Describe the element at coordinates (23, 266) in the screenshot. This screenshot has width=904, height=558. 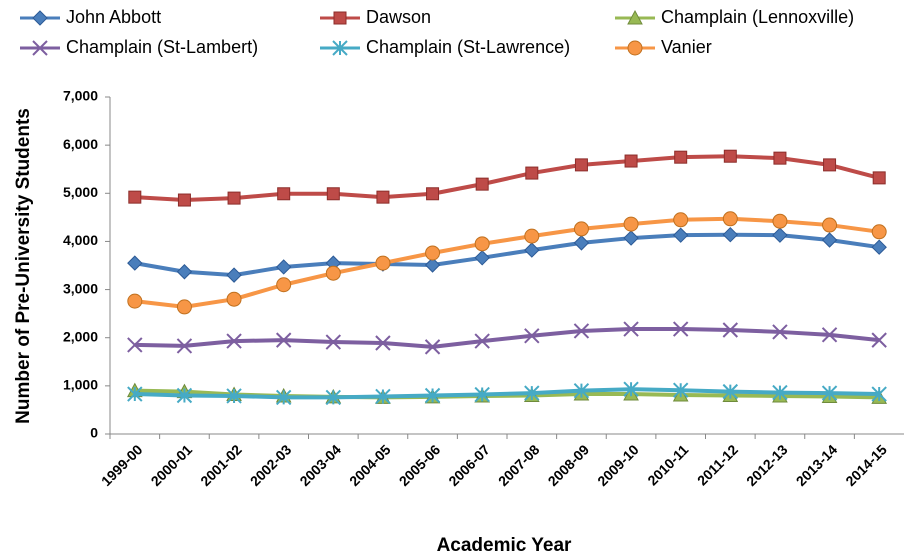
I see `y-axis-title: Number of Pre-University Students` at that location.